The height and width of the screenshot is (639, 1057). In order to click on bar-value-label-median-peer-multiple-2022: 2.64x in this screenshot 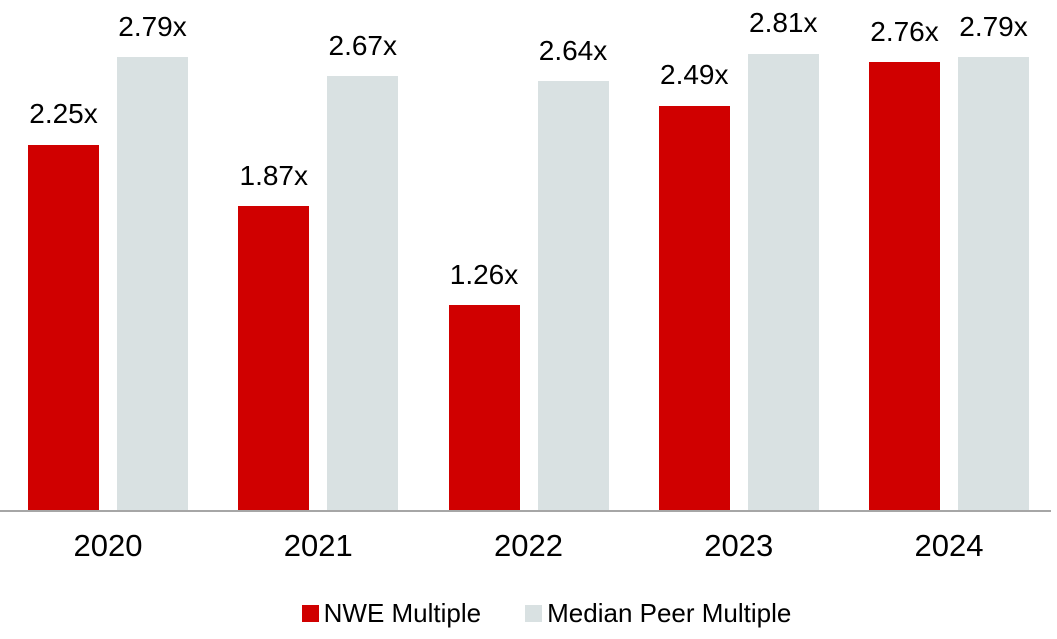, I will do `click(573, 51)`.